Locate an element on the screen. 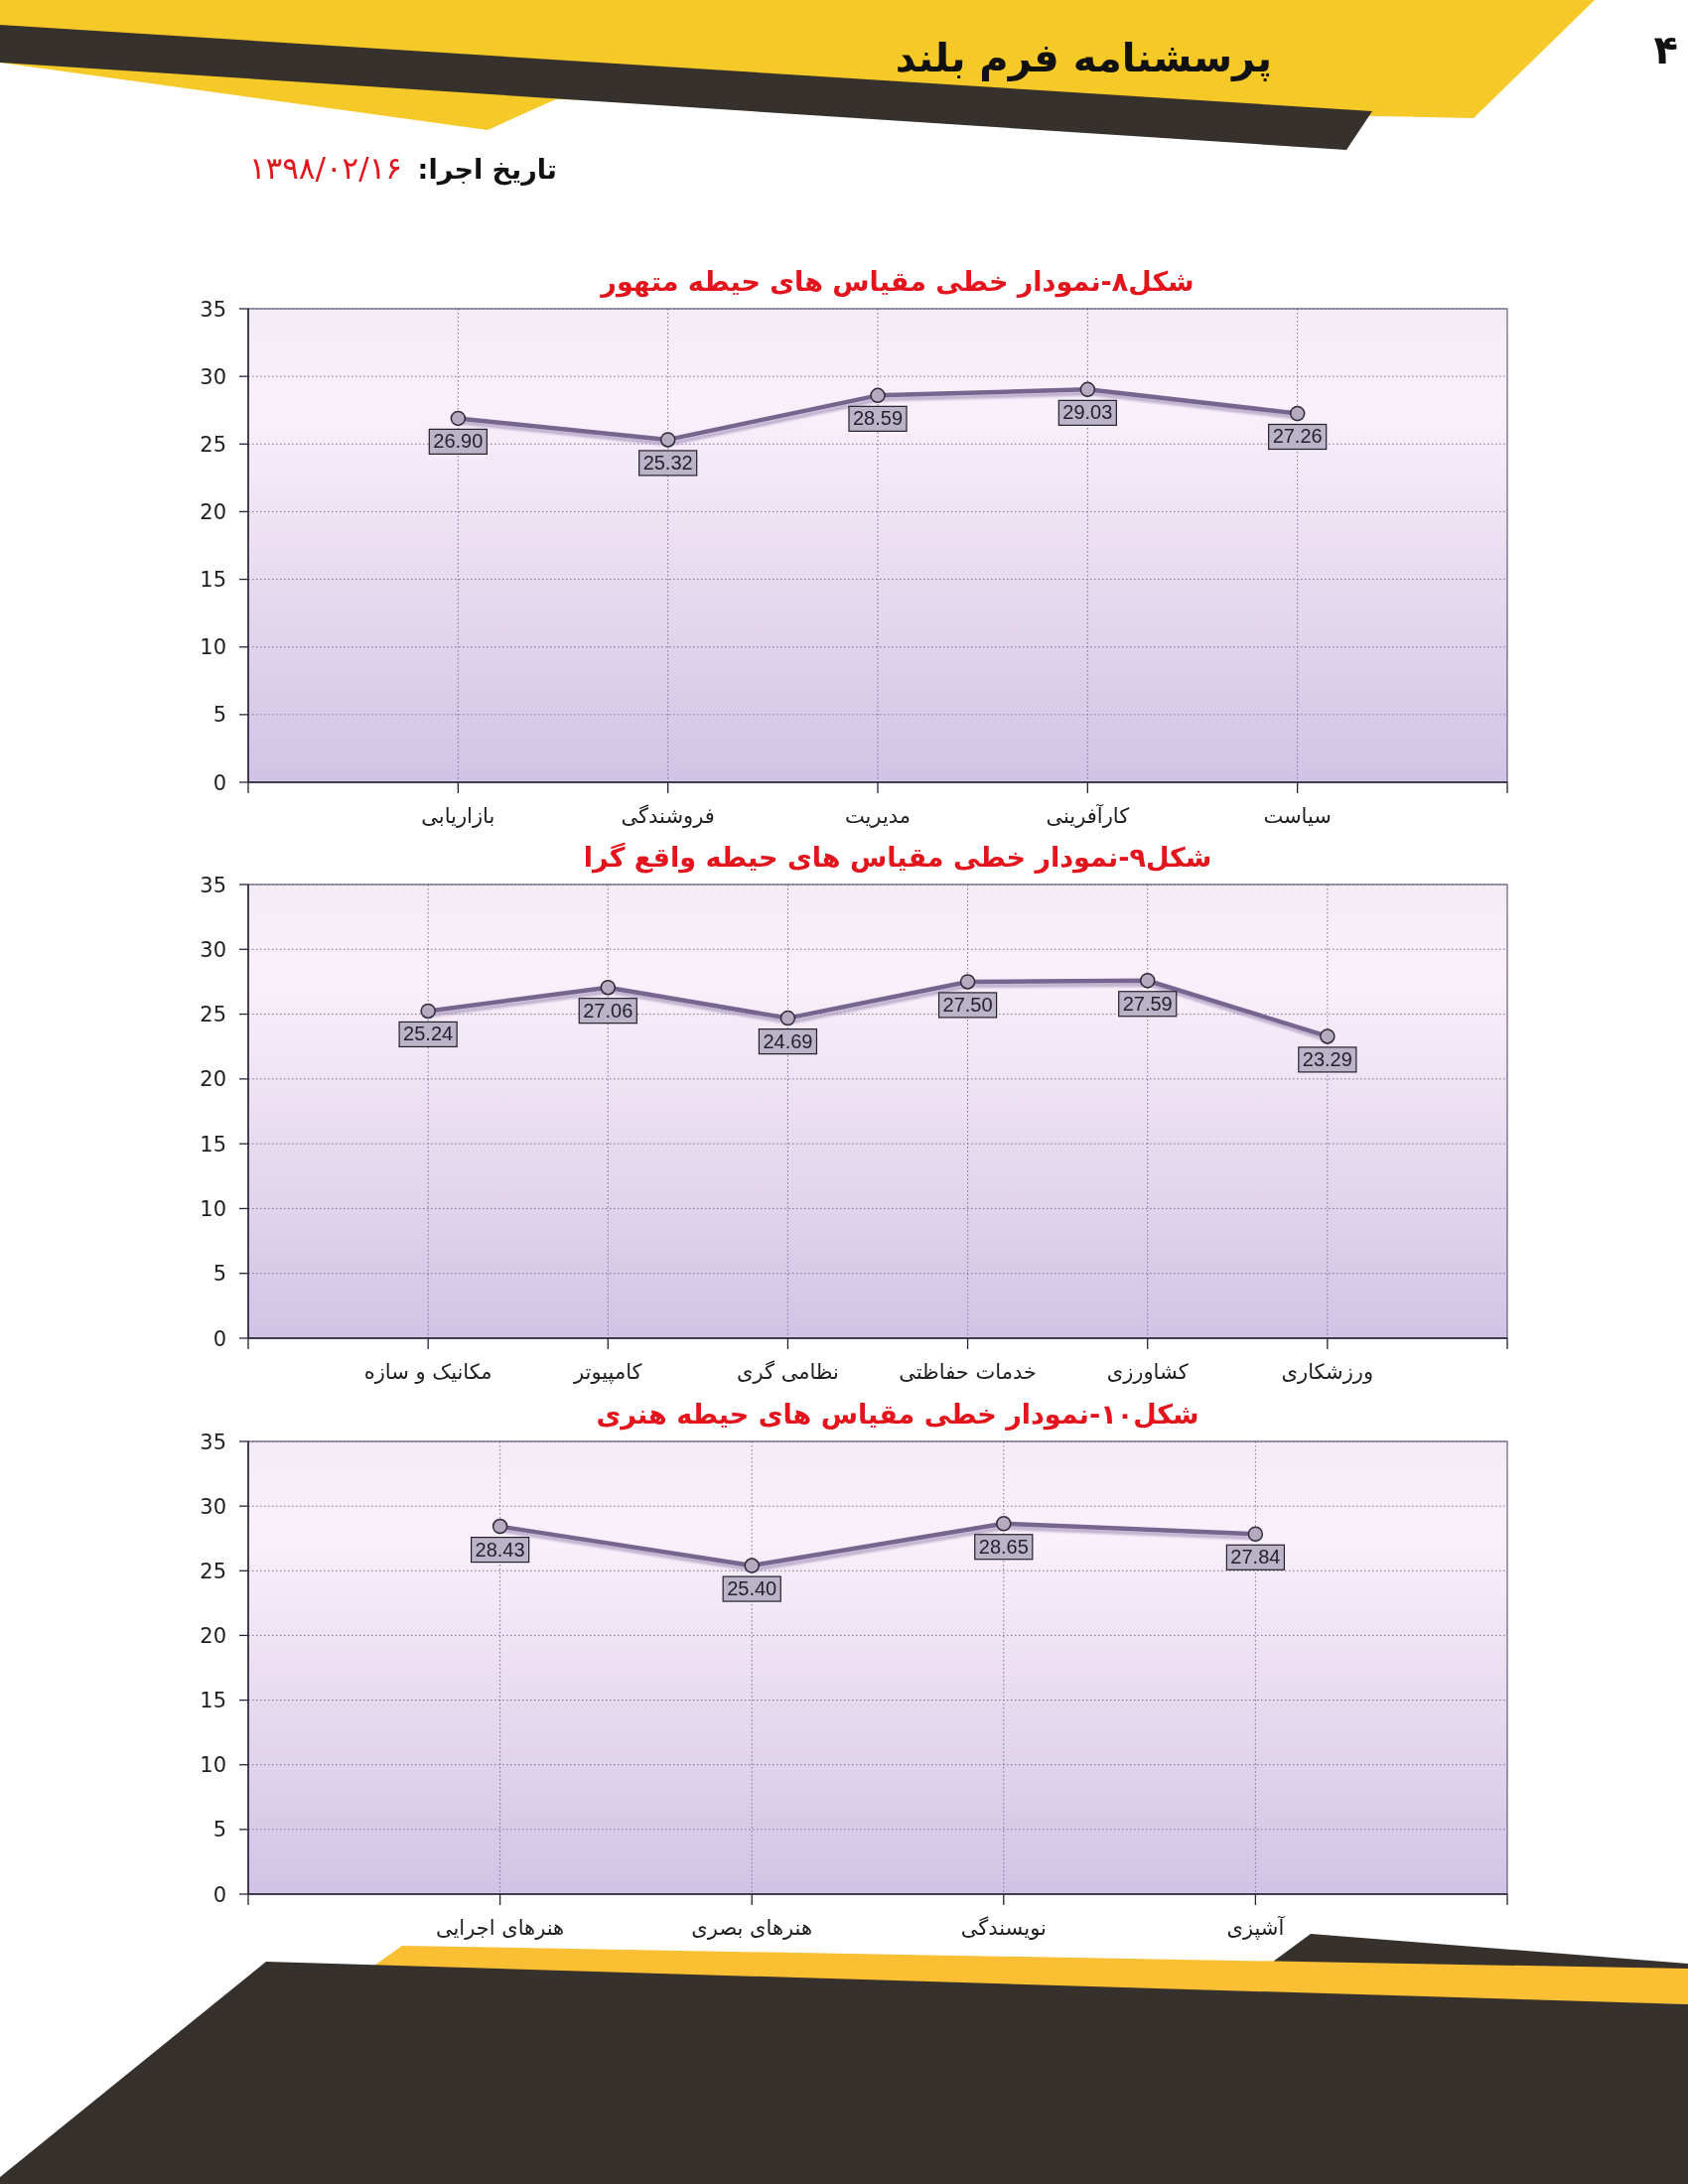  data-label: 24.69 is located at coordinates (788, 1040).